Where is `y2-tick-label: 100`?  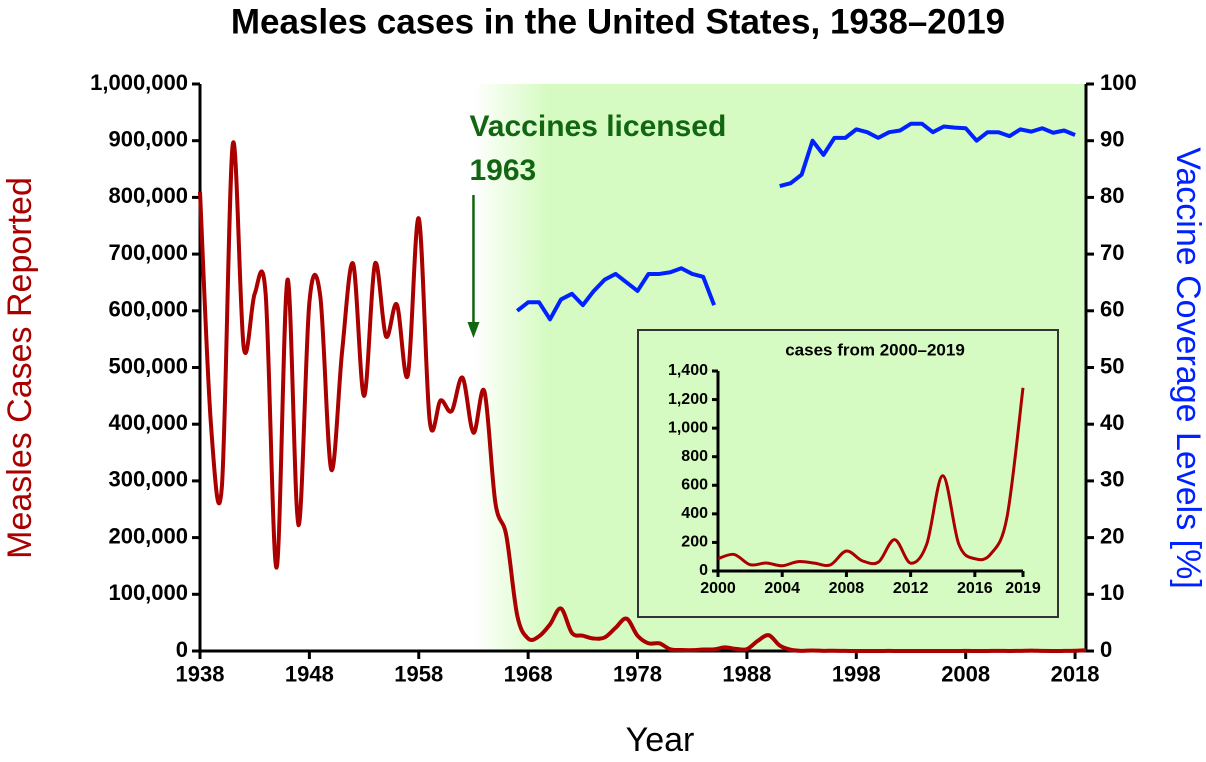
y2-tick-label: 100 is located at coordinates (1118, 82).